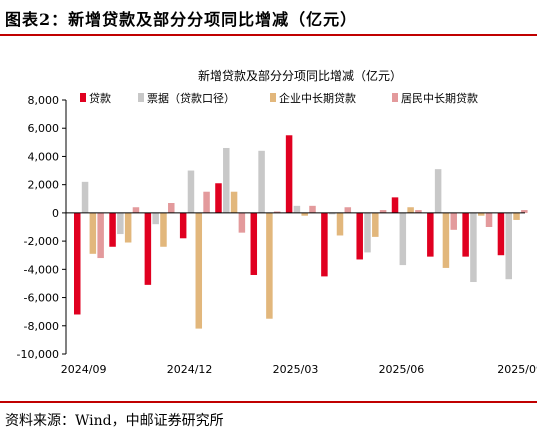 This screenshot has width=537, height=438. What do you see at coordinates (83, 97) in the screenshot?
I see `legend-swatch-loans` at bounding box center [83, 97].